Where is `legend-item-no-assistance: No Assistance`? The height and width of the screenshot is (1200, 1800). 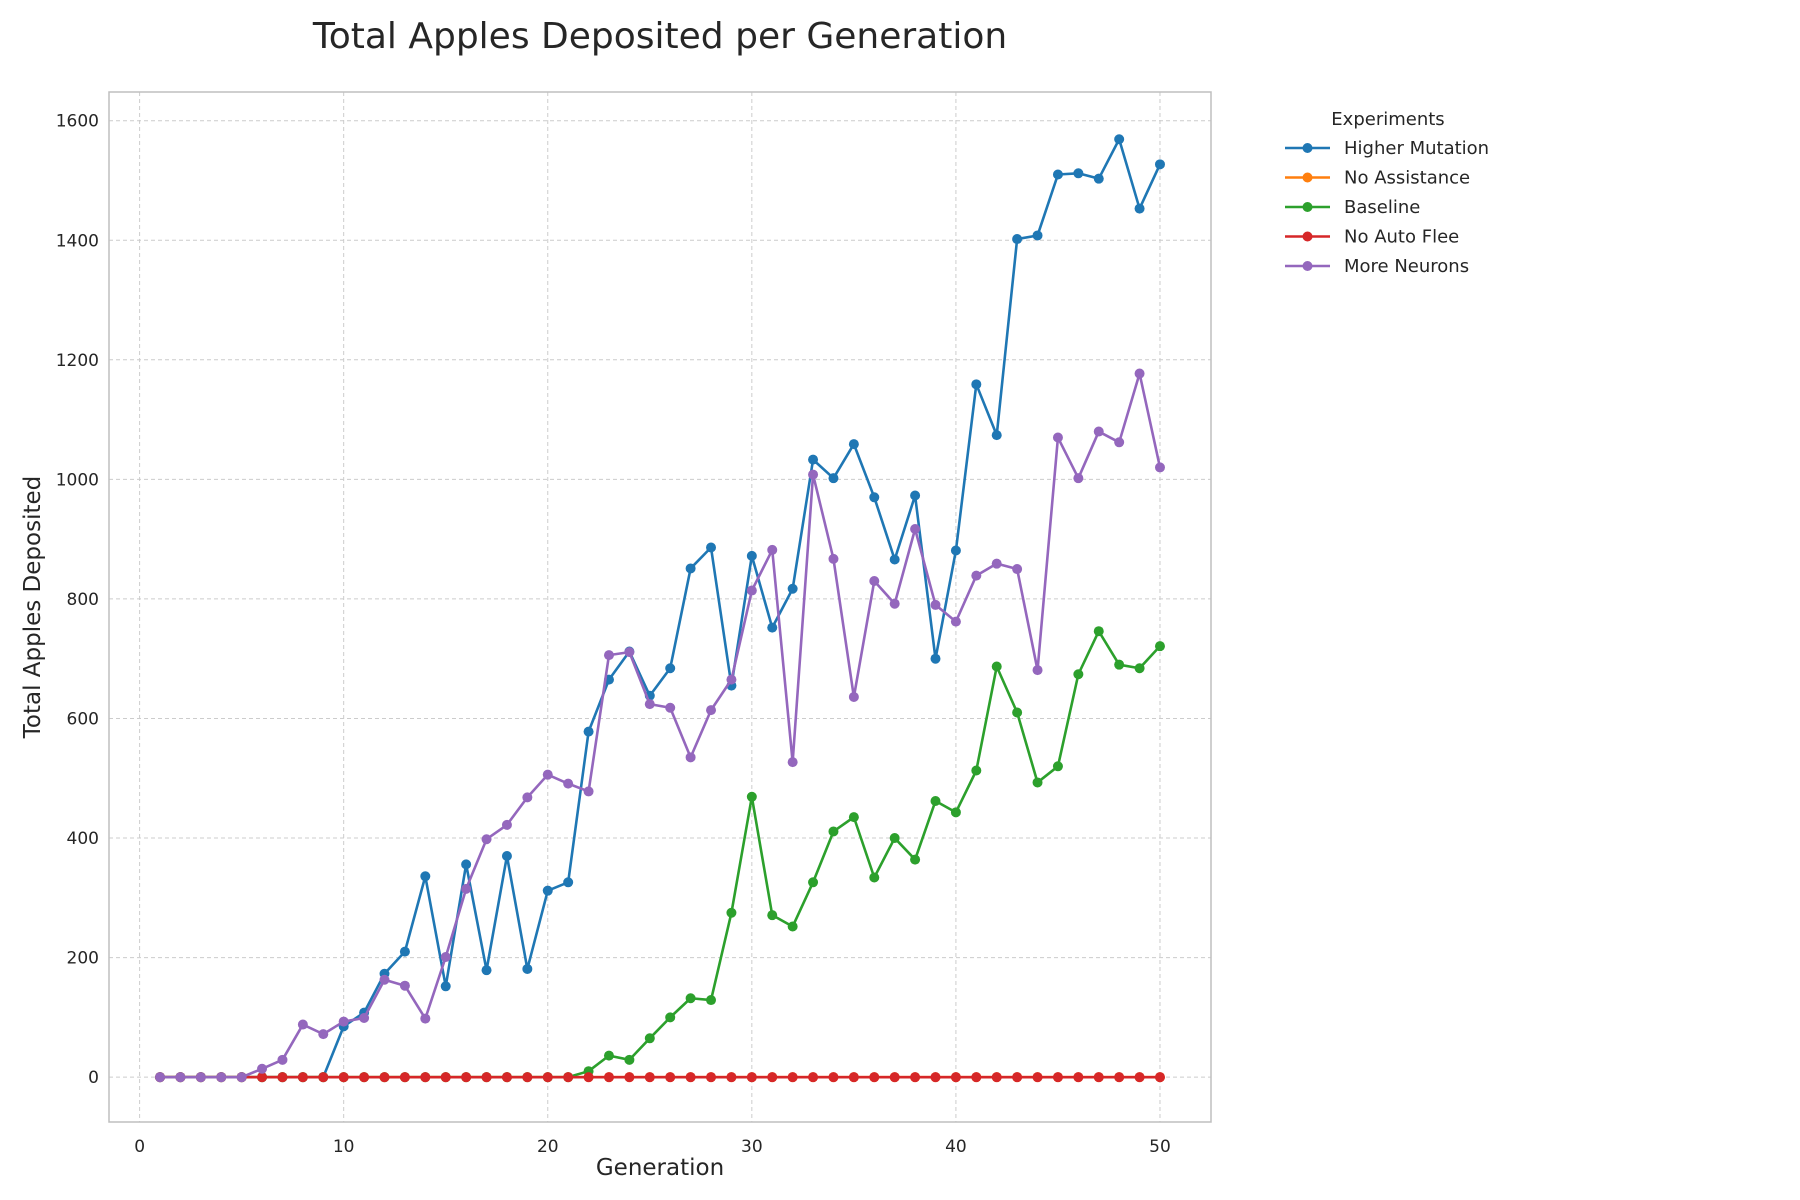 legend-item-no-assistance: No Assistance is located at coordinates (1377, 178).